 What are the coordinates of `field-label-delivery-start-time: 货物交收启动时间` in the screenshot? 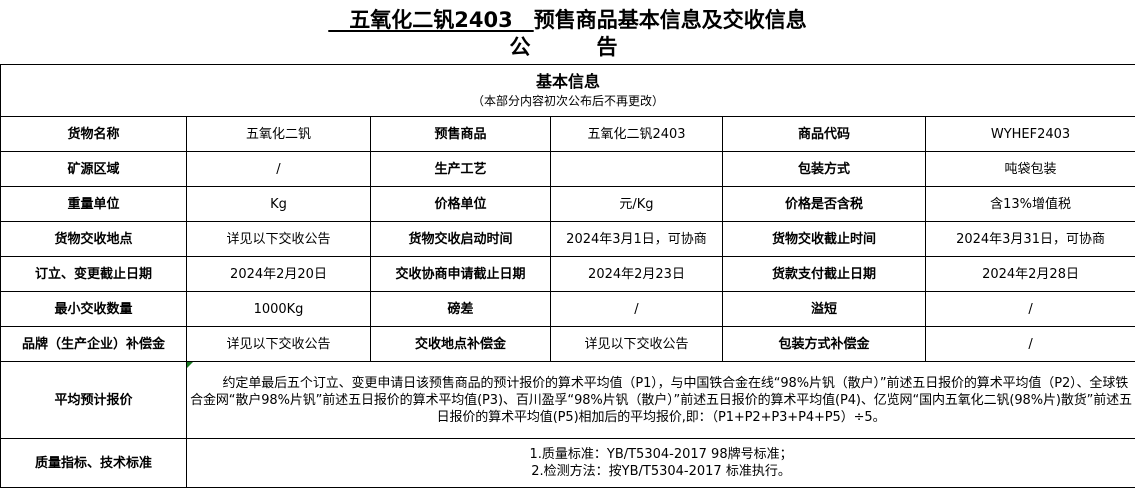 It's located at (461, 239).